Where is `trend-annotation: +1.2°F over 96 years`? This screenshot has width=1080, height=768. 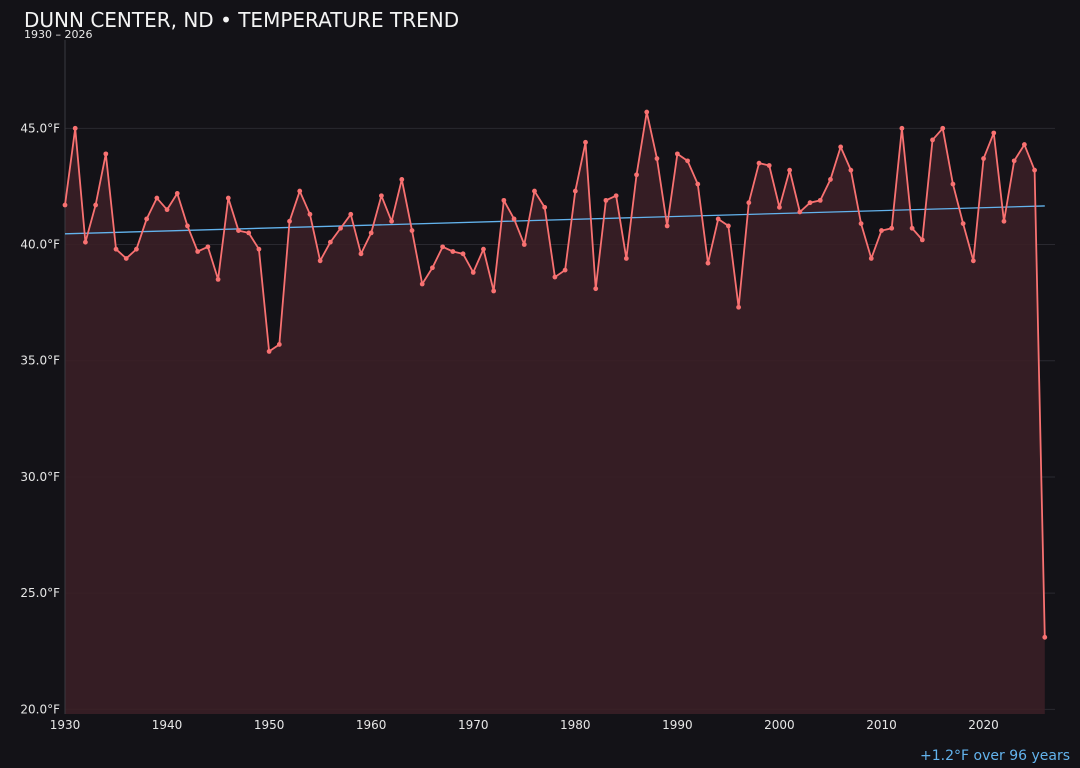 trend-annotation: +1.2°F over 96 years is located at coordinates (995, 756).